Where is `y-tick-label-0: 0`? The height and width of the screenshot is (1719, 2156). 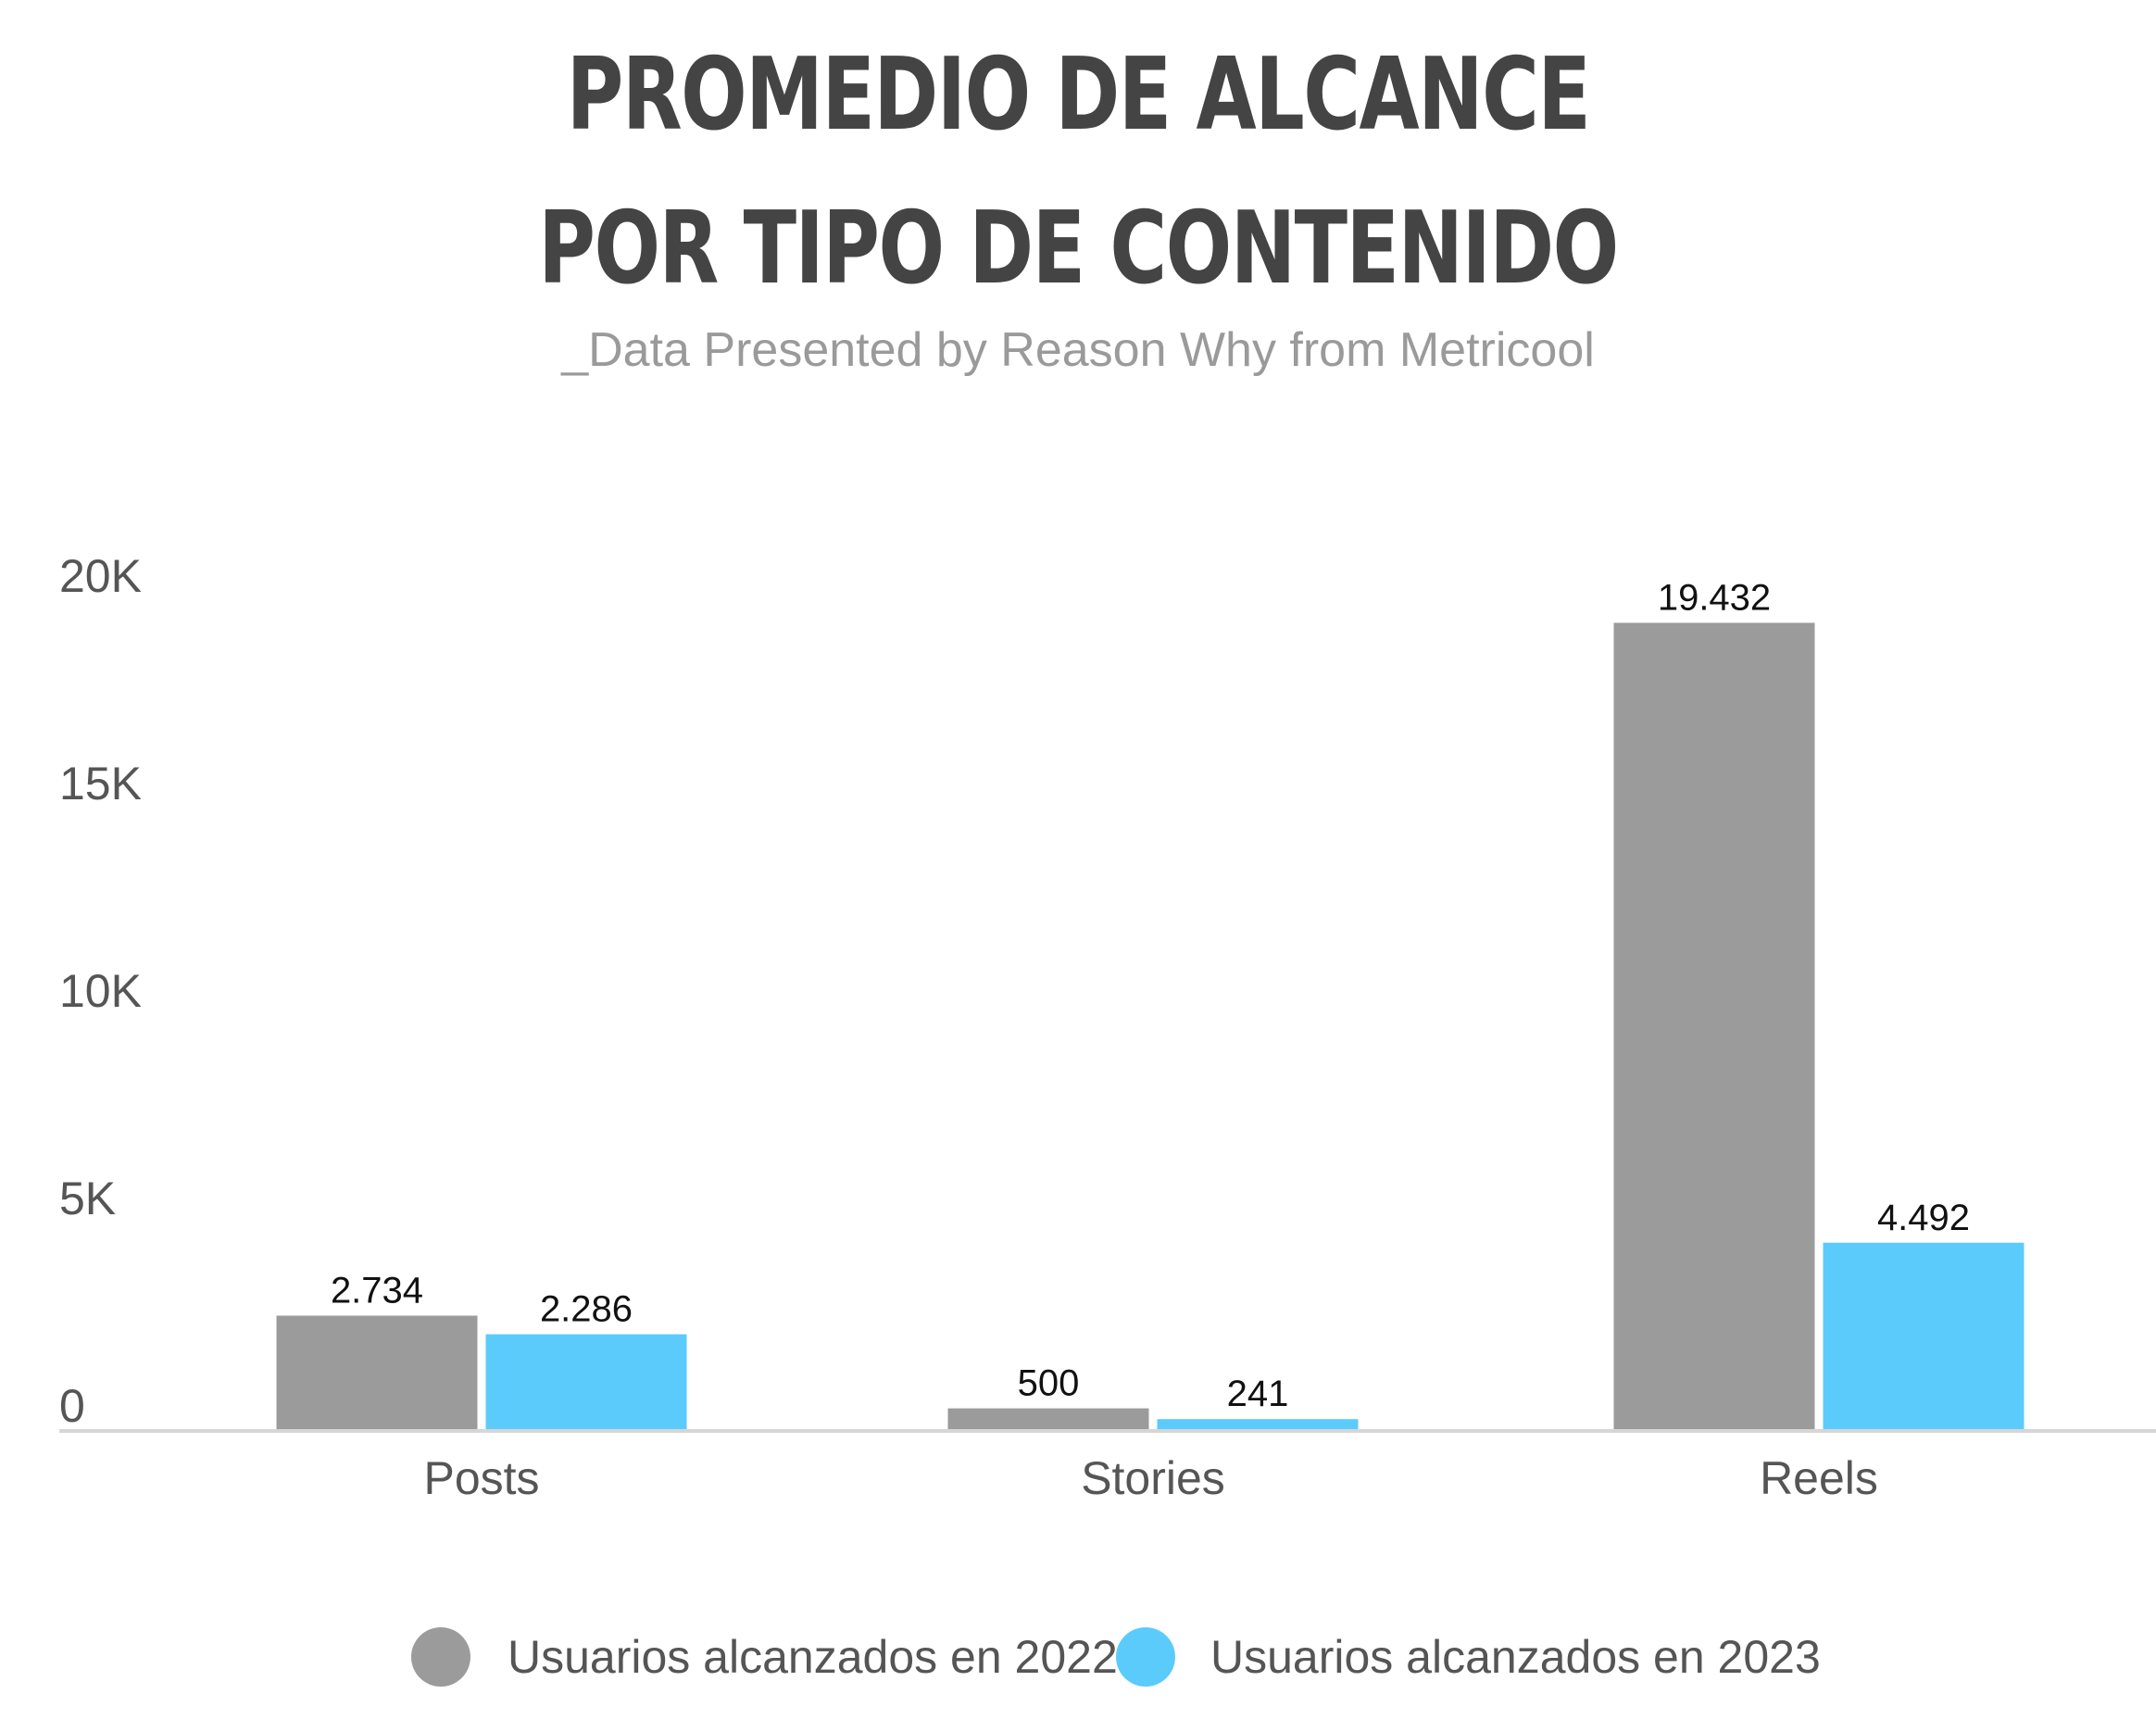 y-tick-label-0: 0 is located at coordinates (72, 1406).